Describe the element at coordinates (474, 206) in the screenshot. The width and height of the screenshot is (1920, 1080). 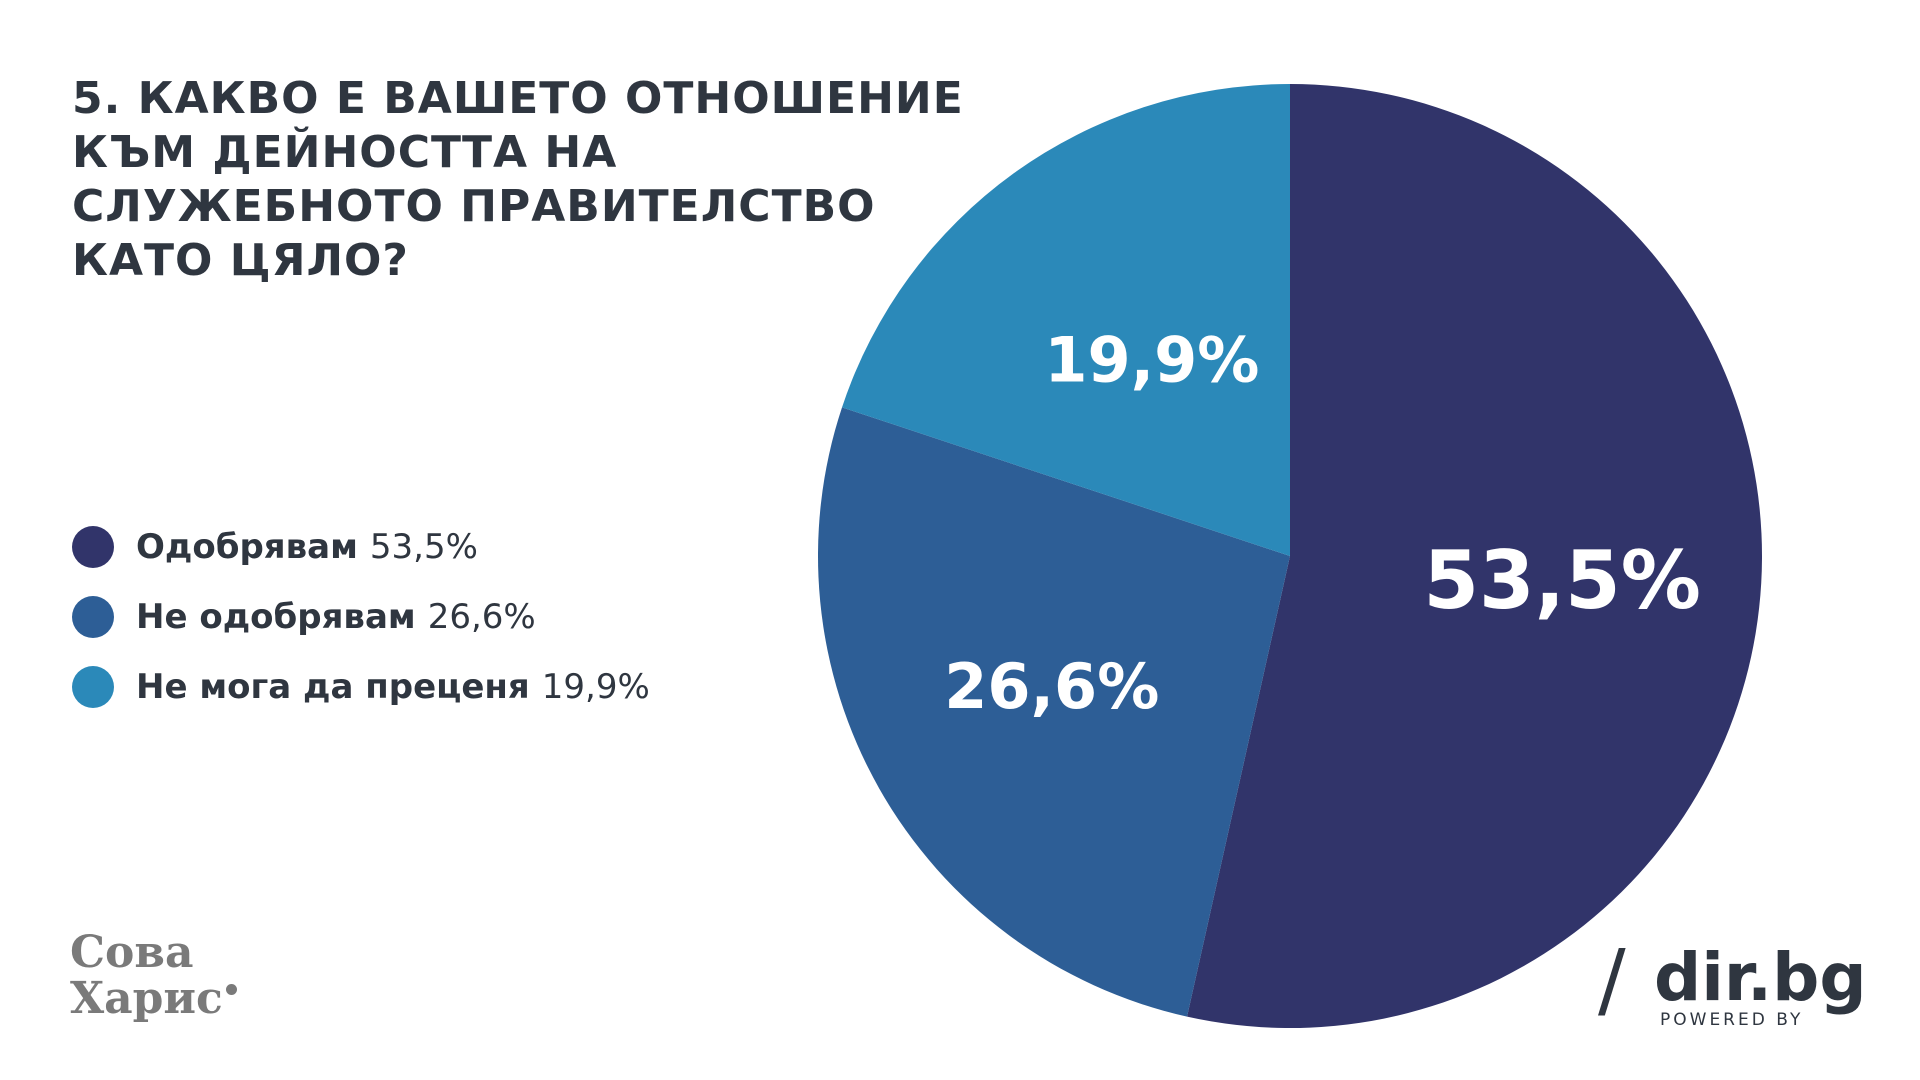
I see `title-line-3: СЛУЖЕБНОТО ПРАВИТЕЛСТВО` at that location.